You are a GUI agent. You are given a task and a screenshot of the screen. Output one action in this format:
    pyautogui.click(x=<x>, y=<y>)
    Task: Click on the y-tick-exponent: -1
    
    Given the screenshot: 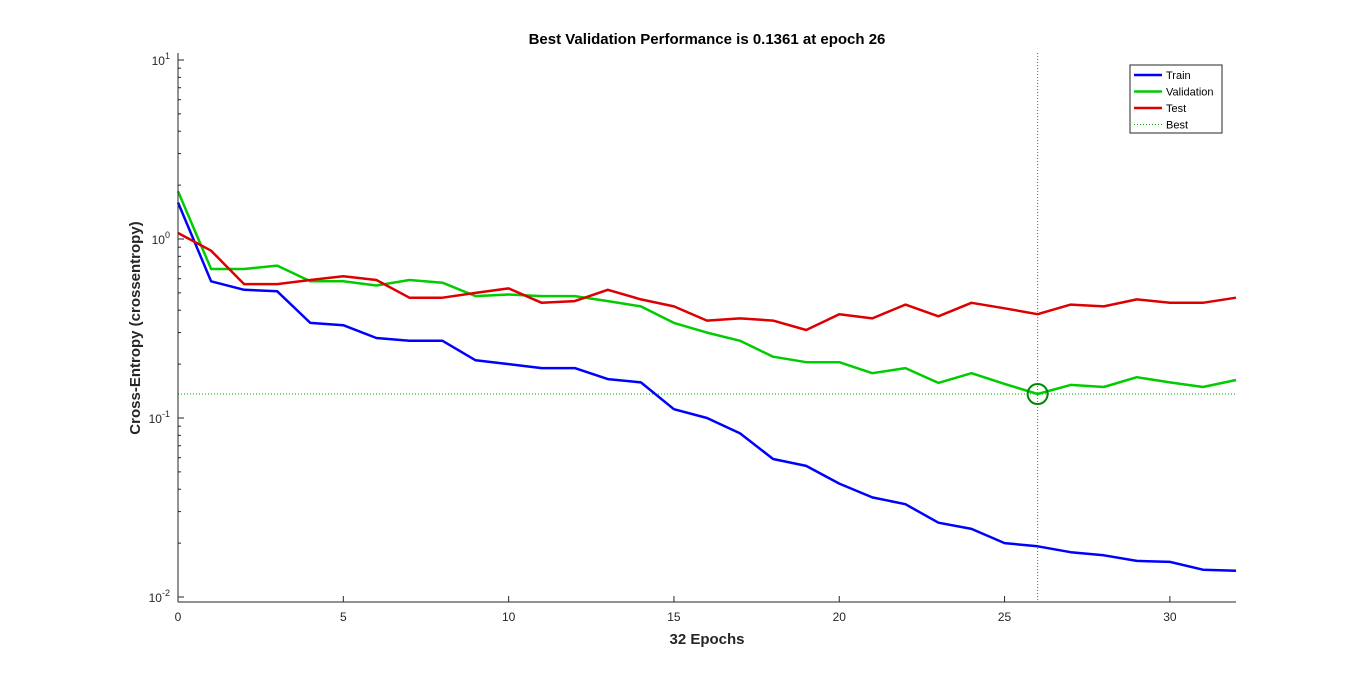 What is the action you would take?
    pyautogui.click(x=166, y=414)
    